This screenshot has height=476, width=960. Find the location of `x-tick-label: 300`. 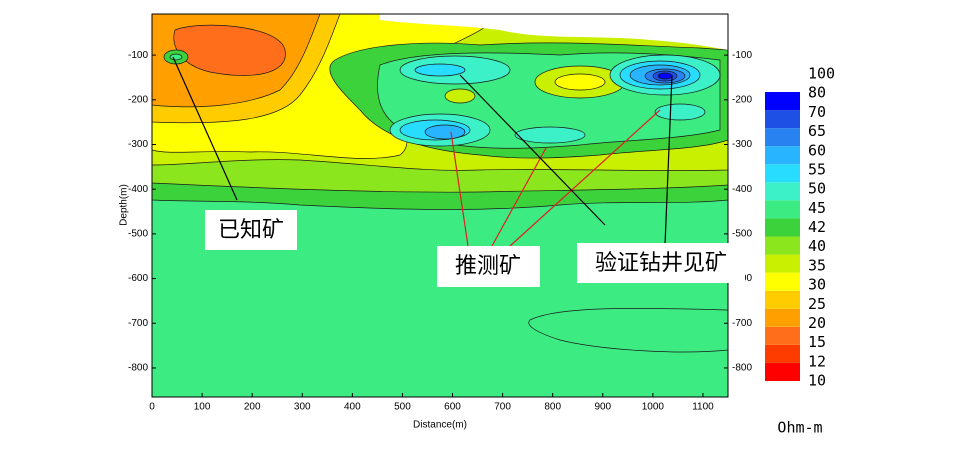

x-tick-label: 300 is located at coordinates (302, 407).